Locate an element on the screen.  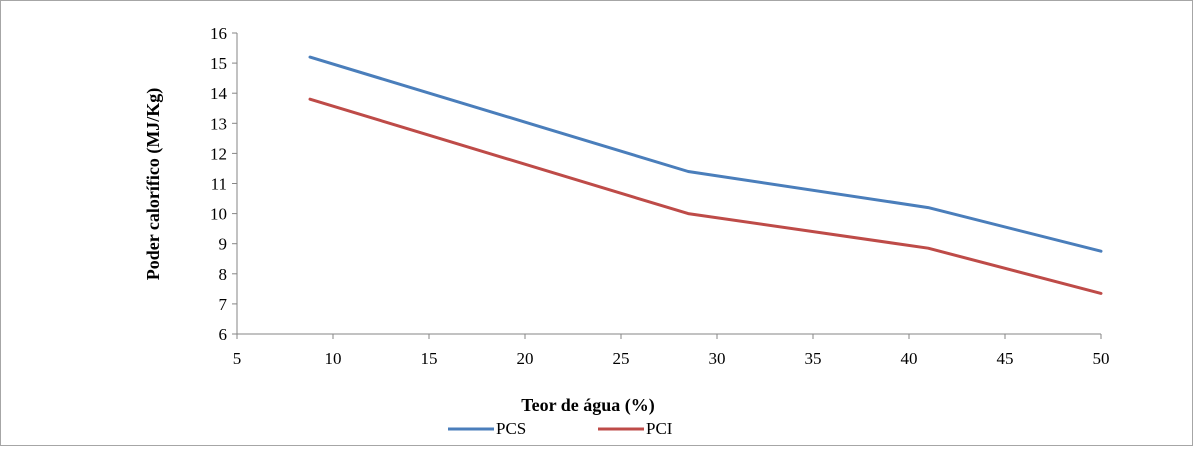
y-tick-label: 14 is located at coordinates (219, 93).